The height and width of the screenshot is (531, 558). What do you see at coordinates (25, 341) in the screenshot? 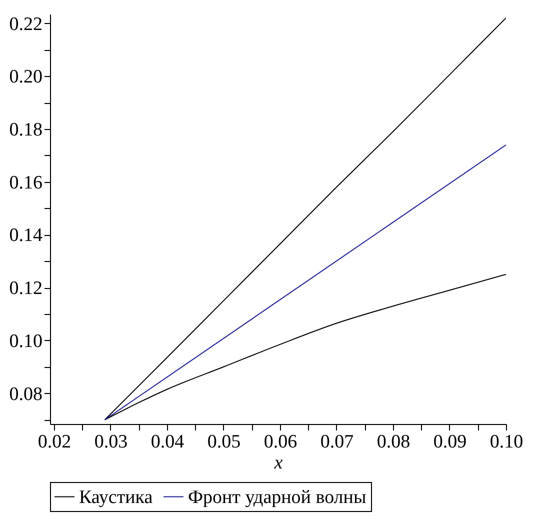
I see `y-tick-label: 0.10` at bounding box center [25, 341].